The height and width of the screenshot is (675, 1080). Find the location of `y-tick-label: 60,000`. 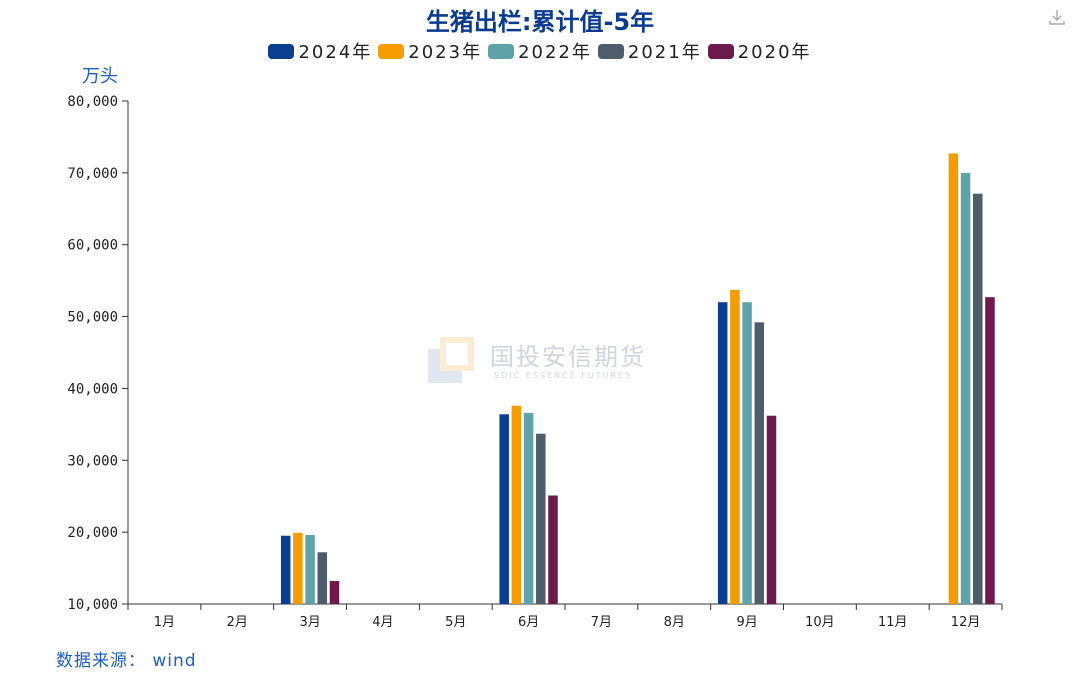

y-tick-label: 60,000 is located at coordinates (92, 246).